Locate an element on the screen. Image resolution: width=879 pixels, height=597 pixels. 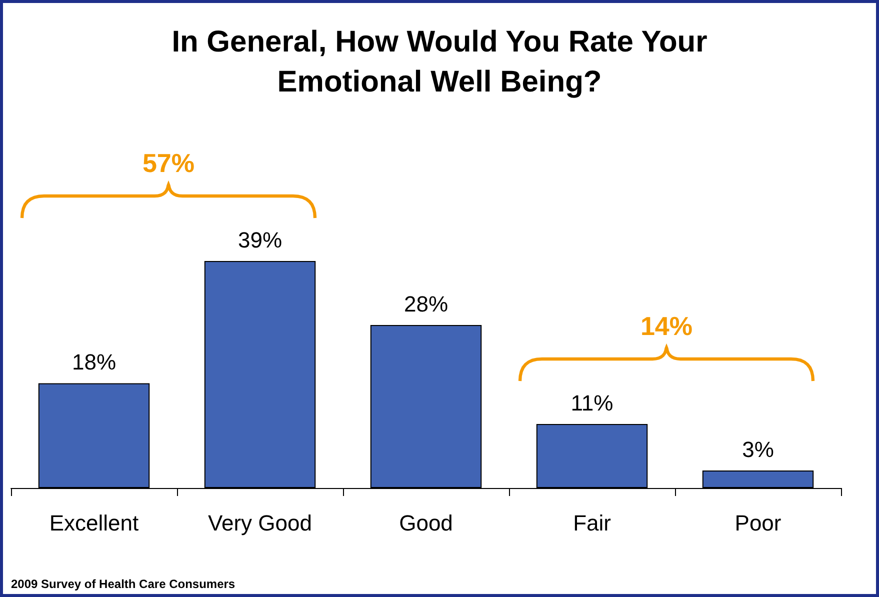
data-label: 18% is located at coordinates (94, 362).